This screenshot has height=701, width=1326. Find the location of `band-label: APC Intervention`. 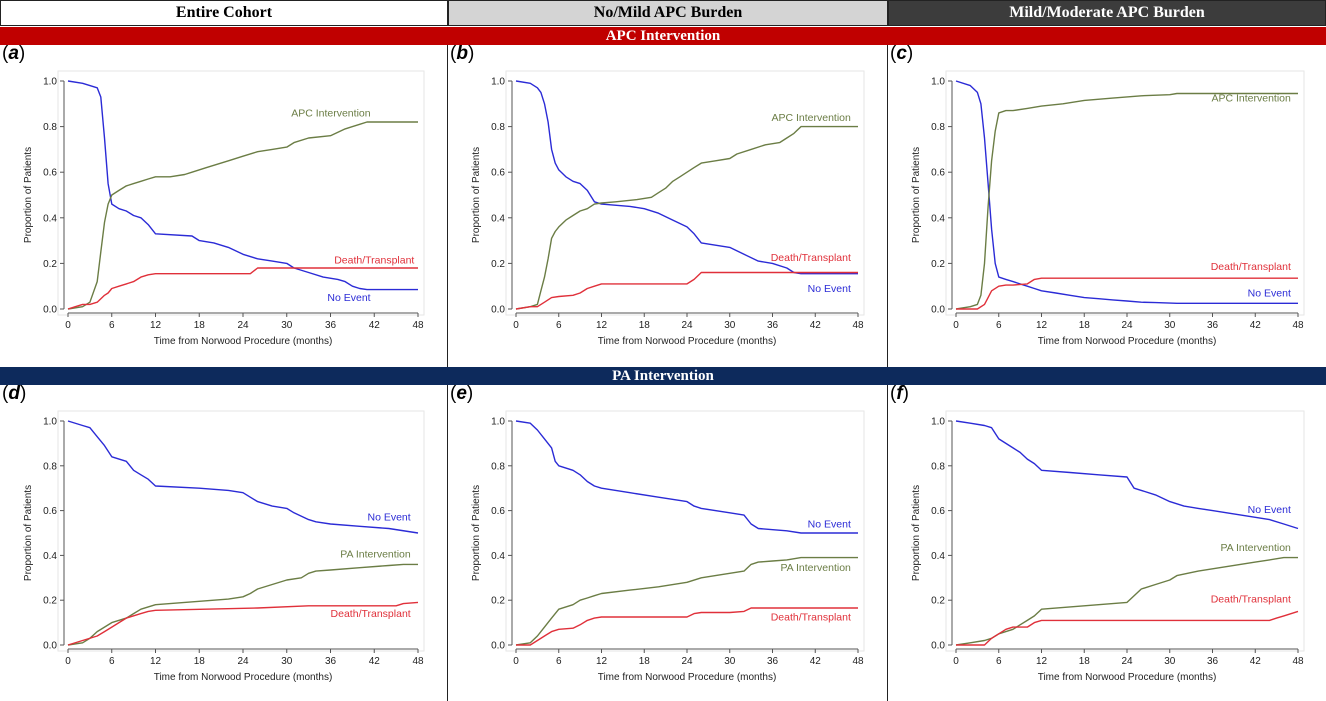

band-label: APC Intervention is located at coordinates (663, 35).